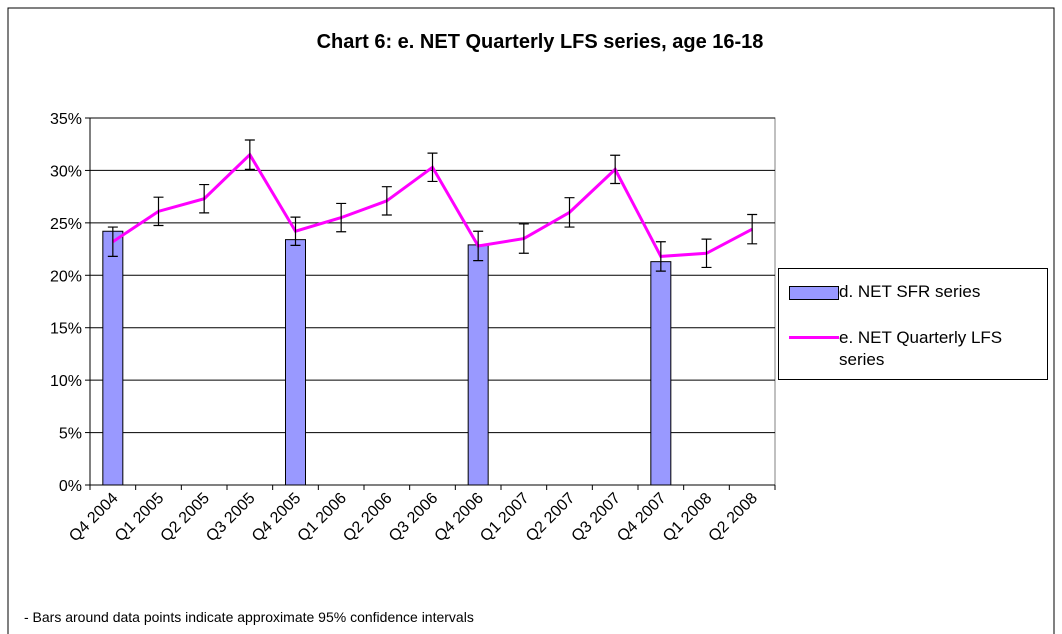  I want to click on y-tick-label: 25%, so click(66, 224).